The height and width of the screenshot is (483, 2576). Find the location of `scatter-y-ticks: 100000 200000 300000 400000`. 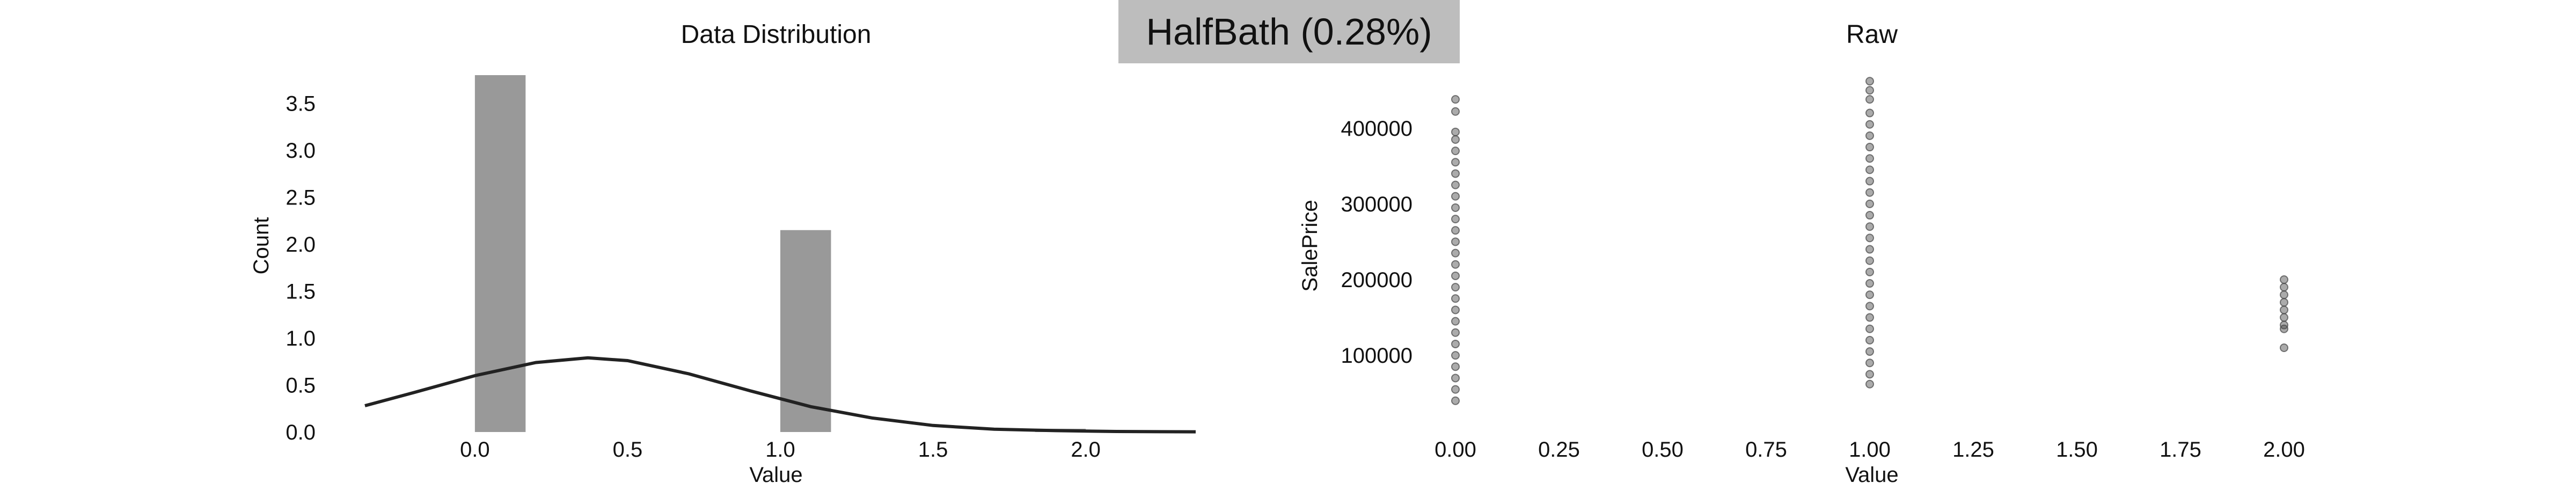

scatter-y-ticks: 100000 200000 300000 400000 is located at coordinates (1377, 242).